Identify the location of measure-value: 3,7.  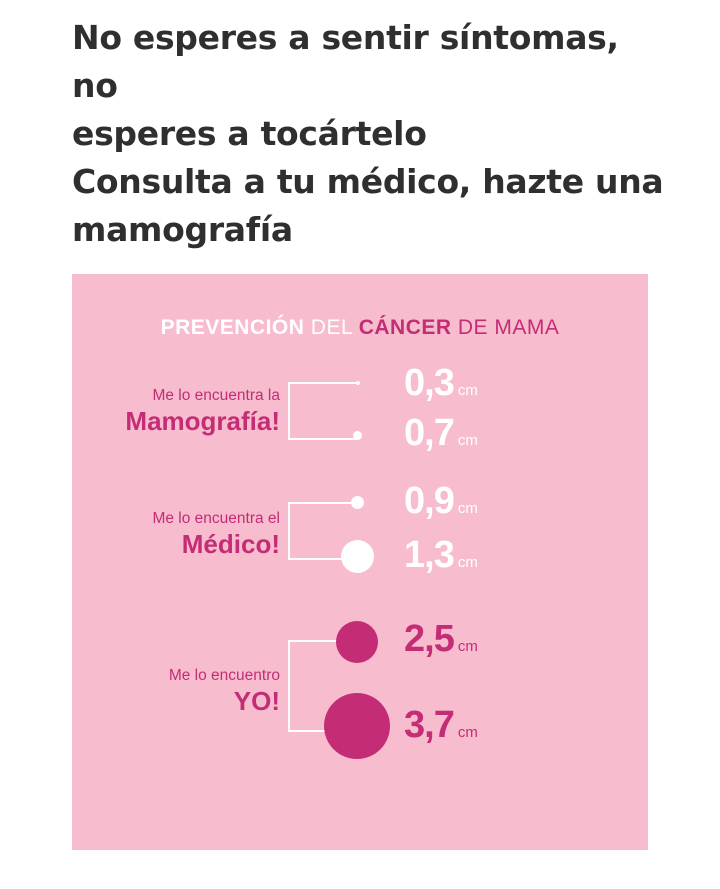
(429, 725).